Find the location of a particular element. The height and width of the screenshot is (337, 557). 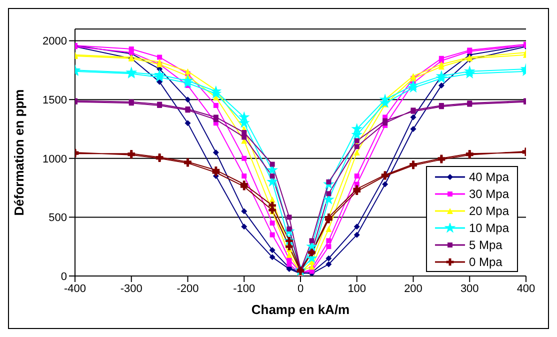

legend-label: 10 Mpa is located at coordinates (488, 227).